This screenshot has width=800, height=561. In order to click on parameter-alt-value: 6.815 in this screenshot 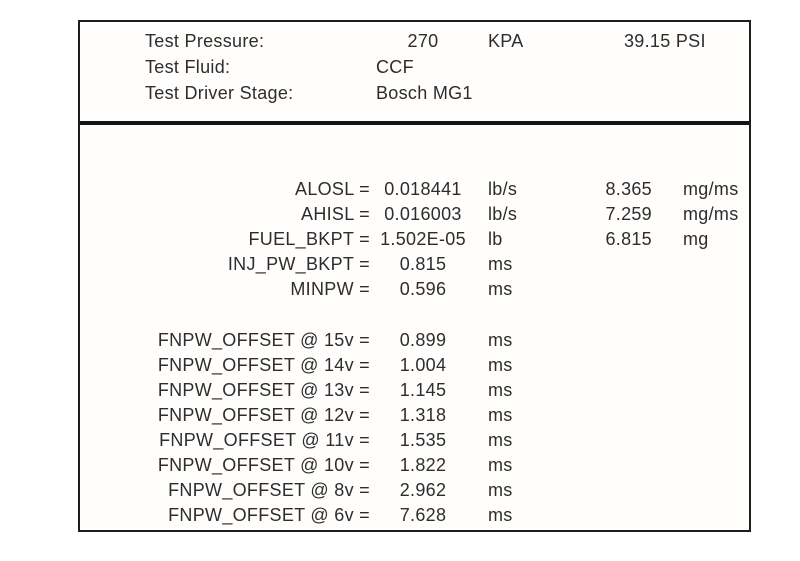, I will do `click(628, 239)`.